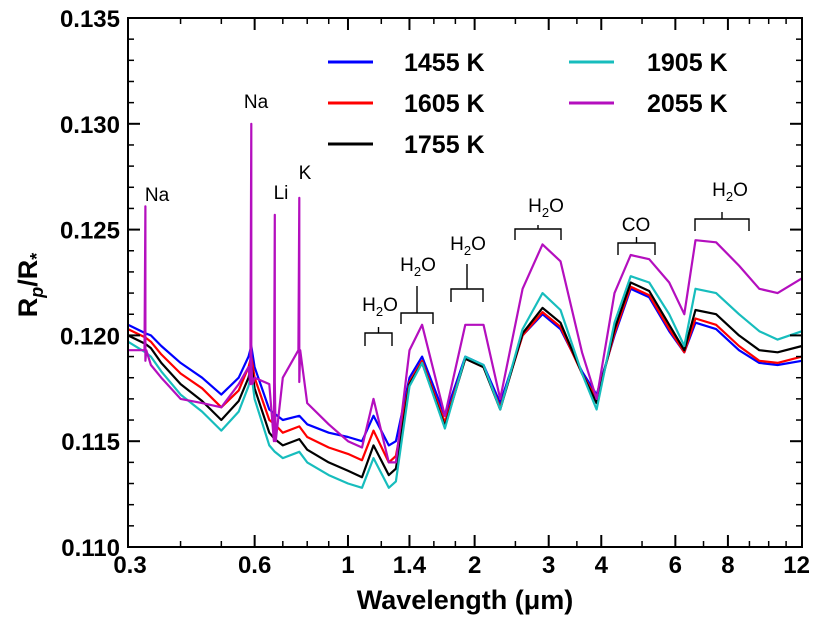 Image resolution: width=830 pixels, height=625 pixels. What do you see at coordinates (796, 565) in the screenshot?
I see `x-tick-label: 12` at bounding box center [796, 565].